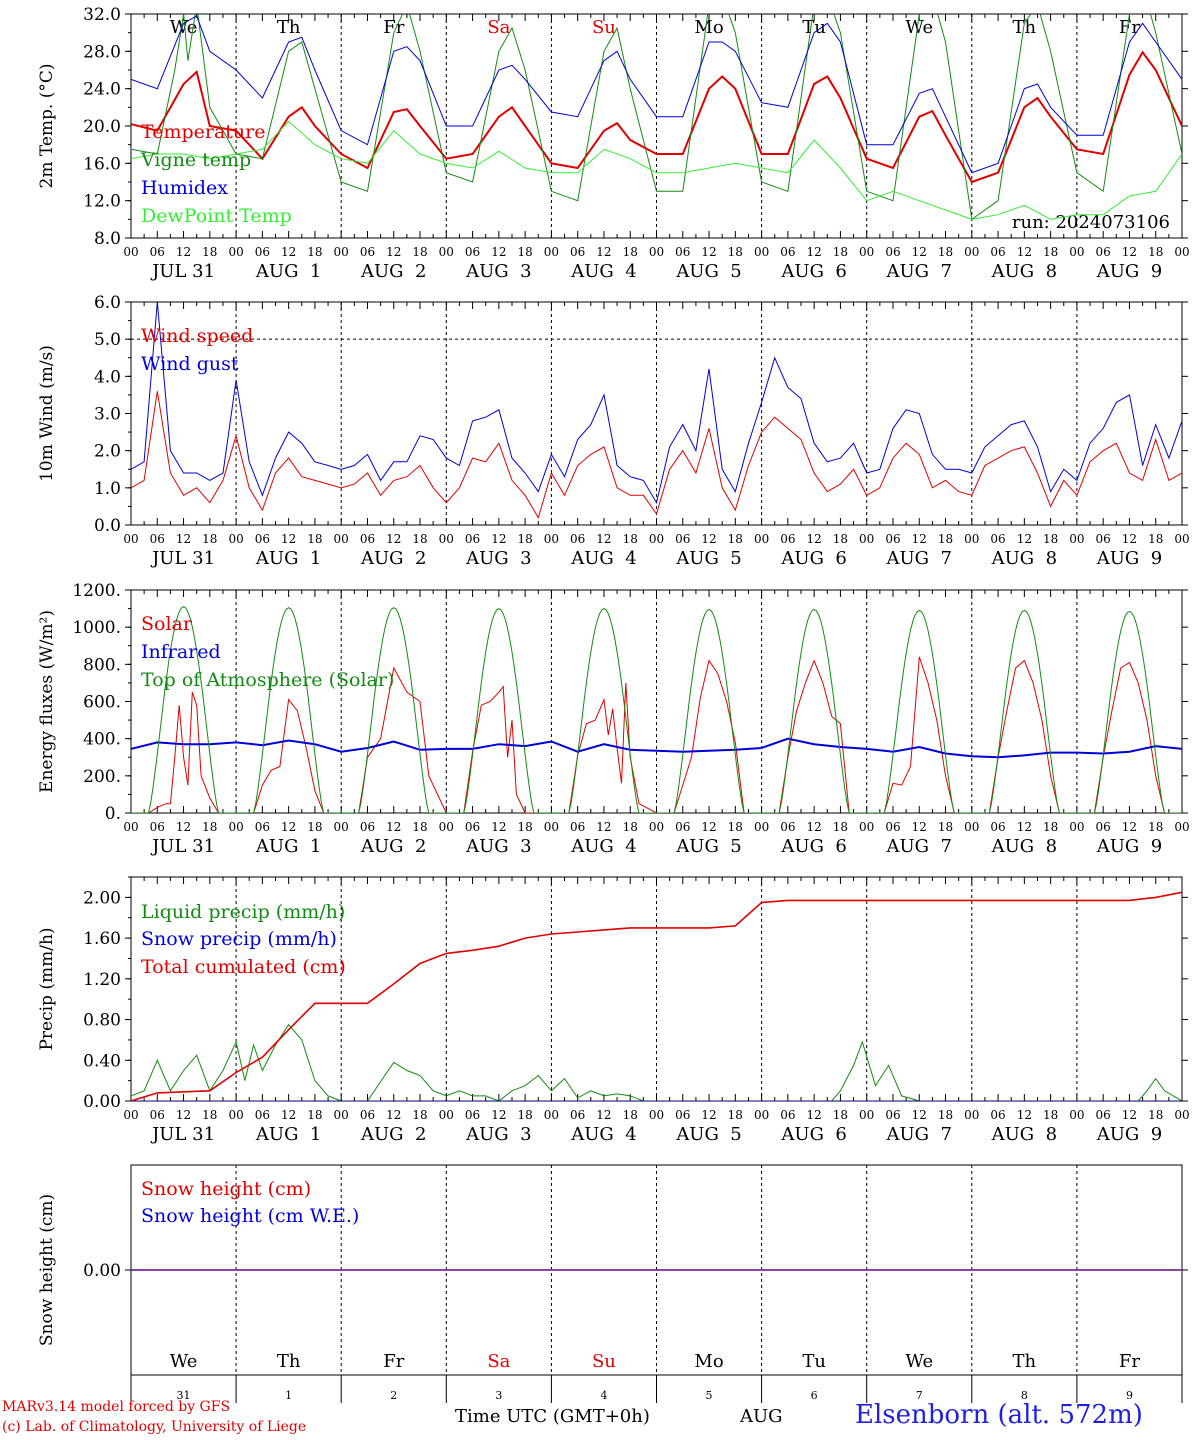  I want to click on y-axis-label: 10m Wind (m/s), so click(47, 413).